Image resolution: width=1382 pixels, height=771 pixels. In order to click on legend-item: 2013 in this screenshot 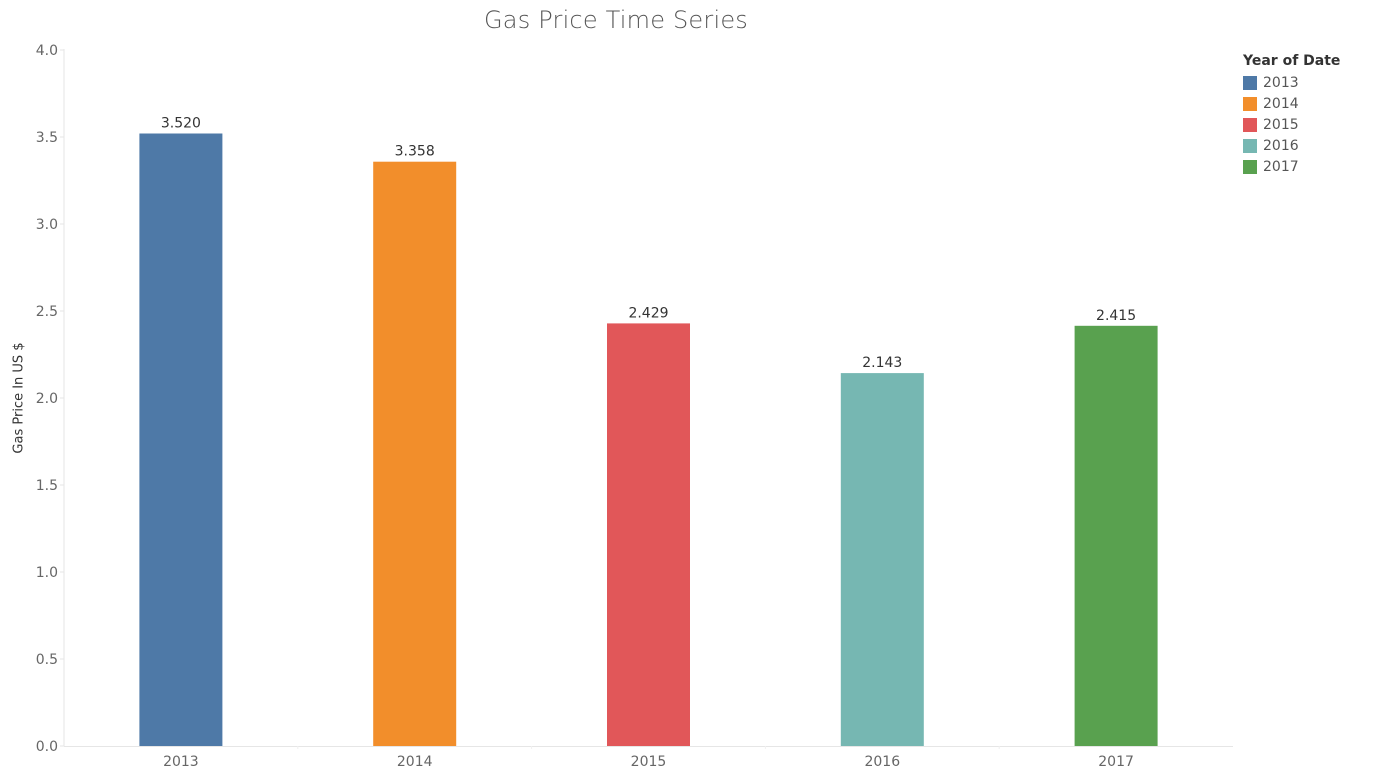, I will do `click(1291, 82)`.